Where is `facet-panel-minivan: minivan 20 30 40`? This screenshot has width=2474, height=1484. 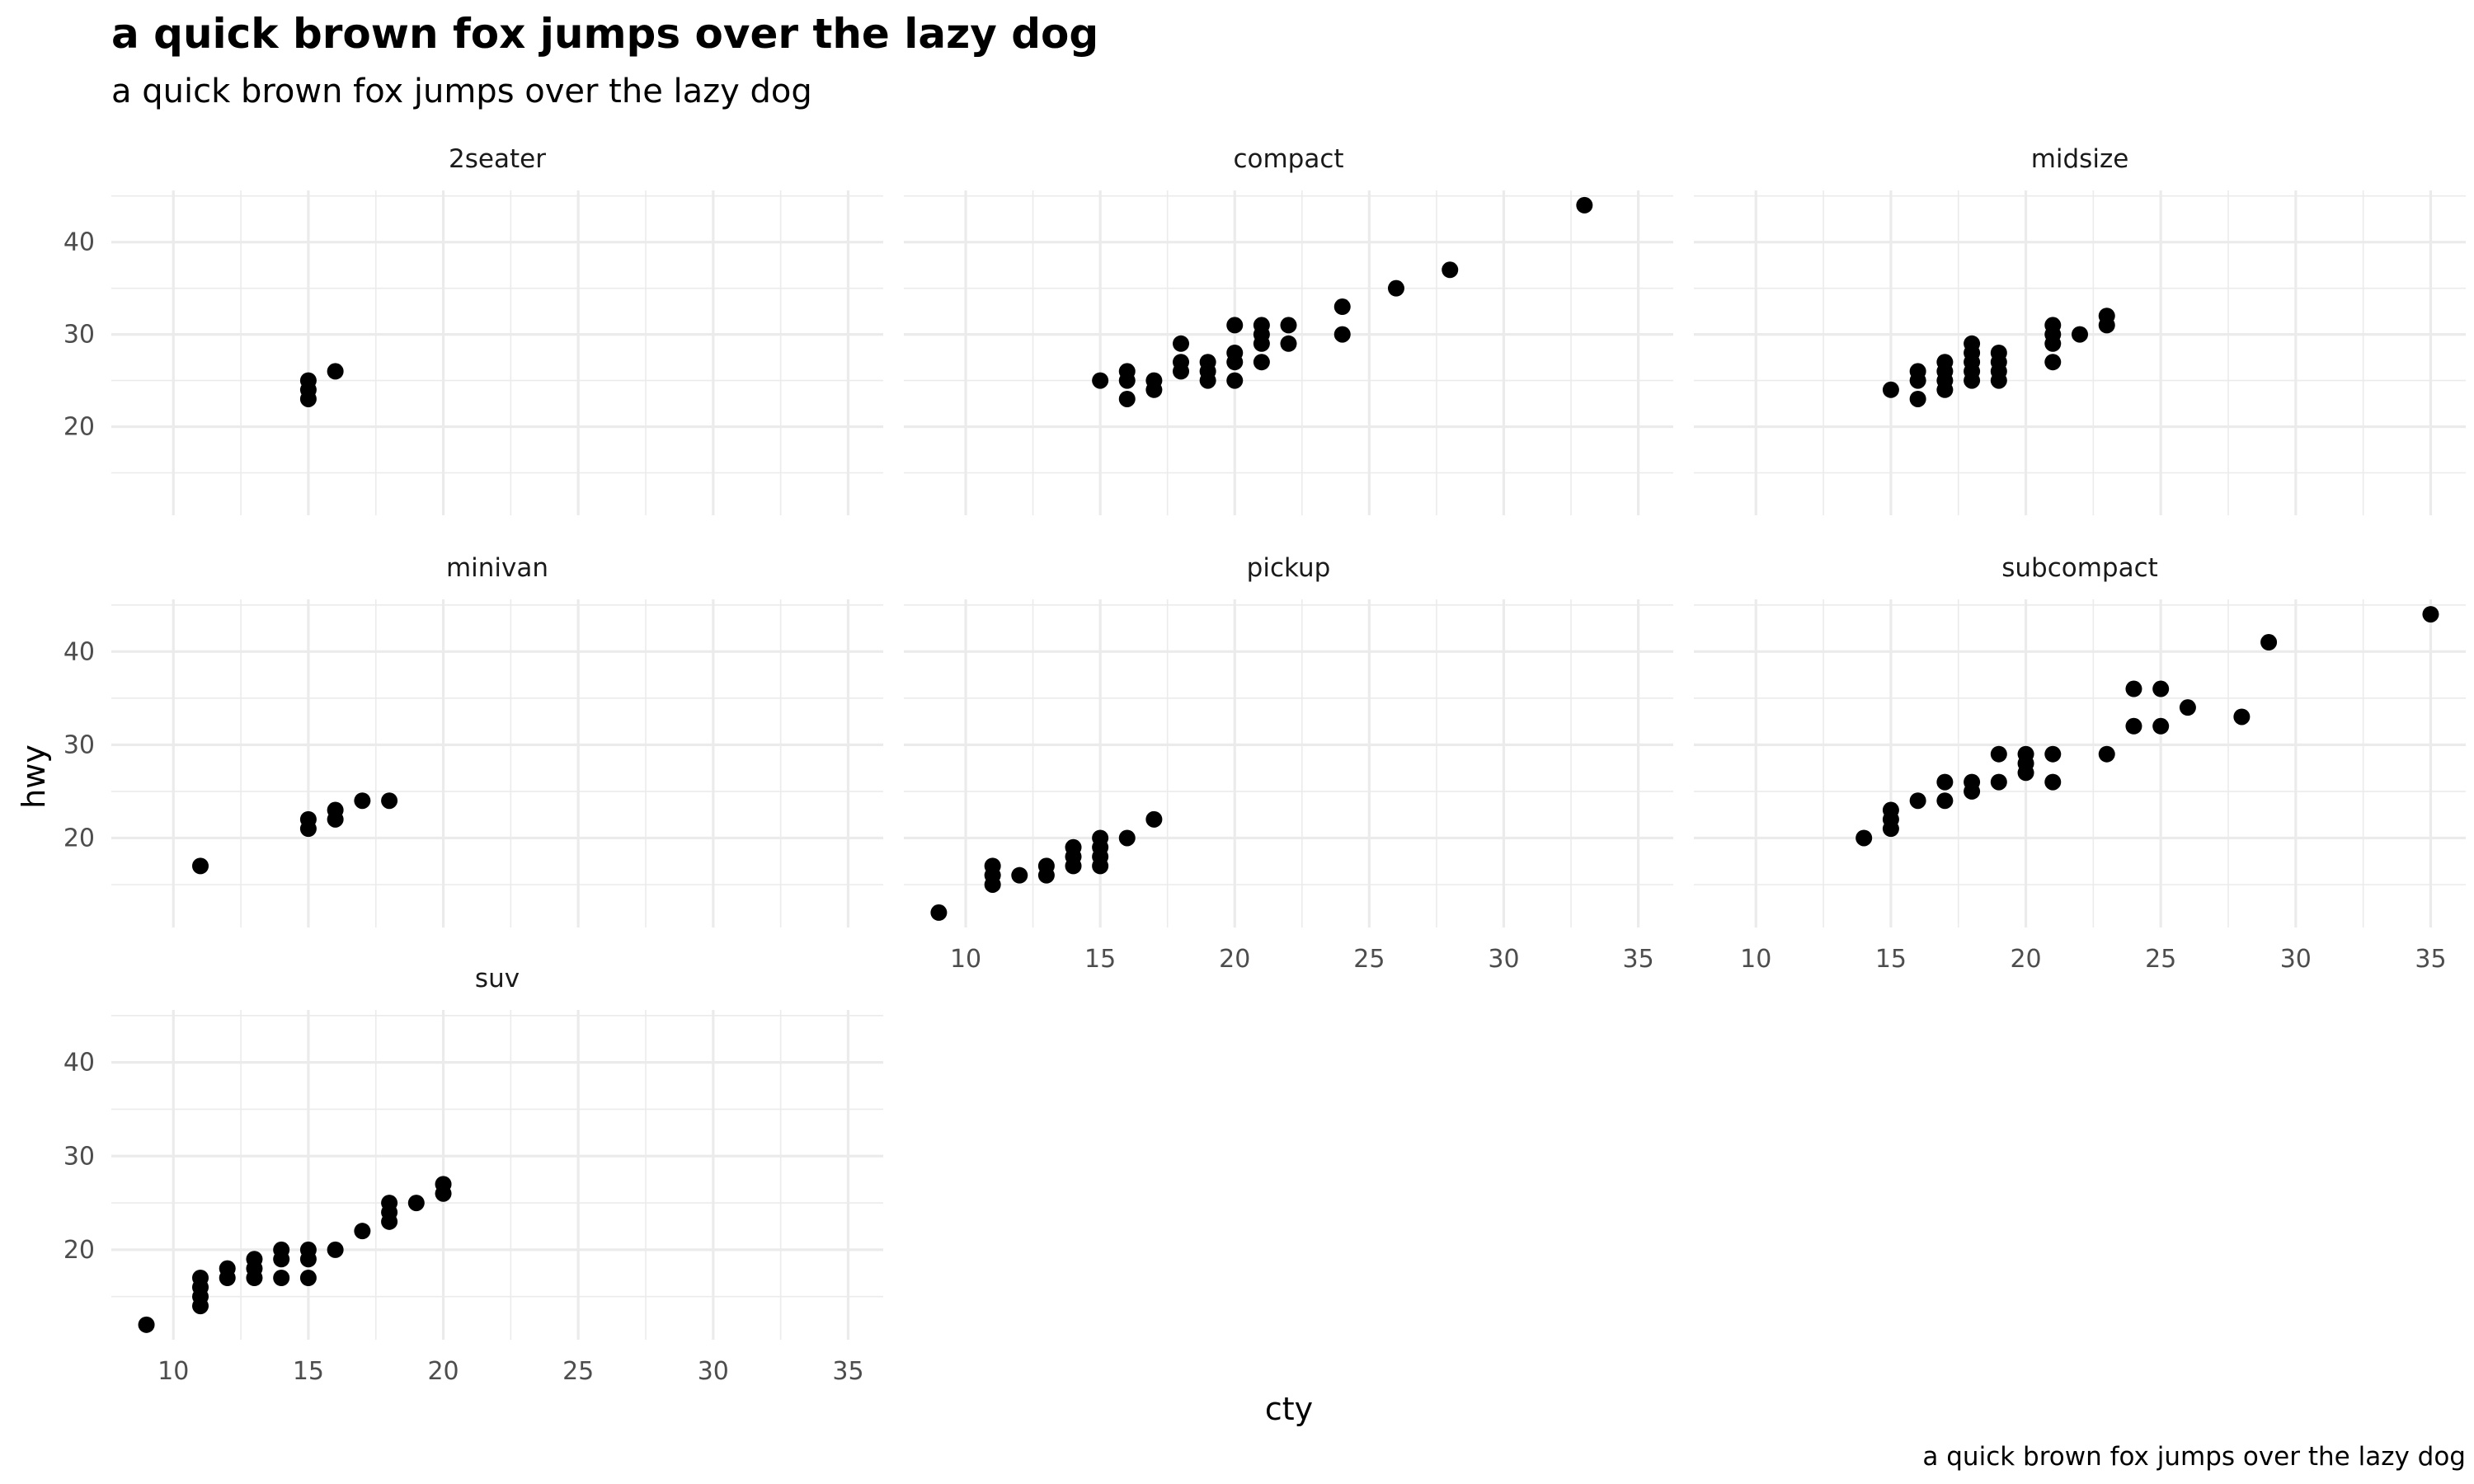 facet-panel-minivan: minivan 20 30 40 is located at coordinates (473, 740).